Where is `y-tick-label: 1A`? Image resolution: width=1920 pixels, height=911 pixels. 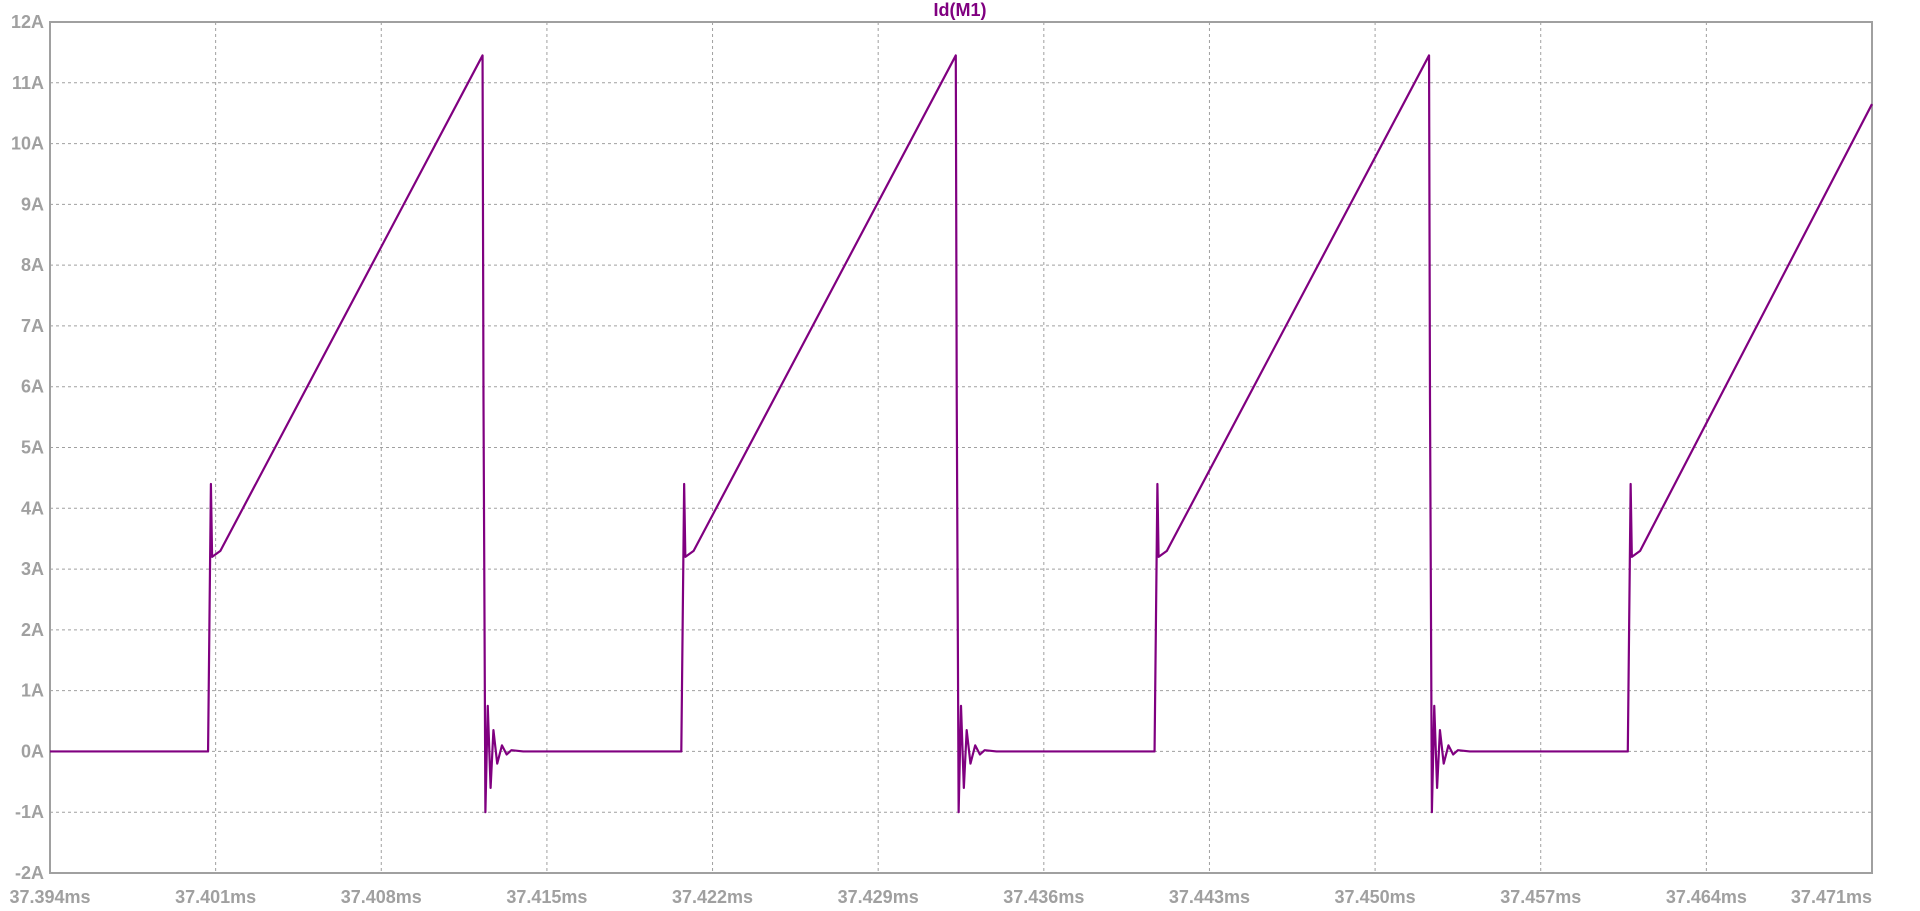 y-tick-label: 1A is located at coordinates (32, 691).